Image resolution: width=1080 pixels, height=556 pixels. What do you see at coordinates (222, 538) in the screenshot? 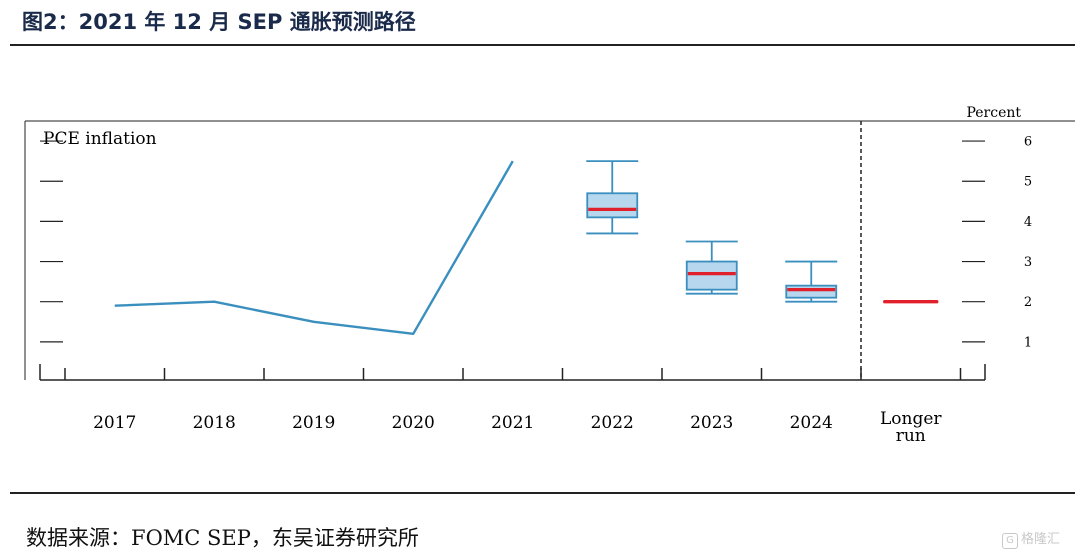
I see `source-note: 数据来源：FOMC SEP，东吴证券研究所` at bounding box center [222, 538].